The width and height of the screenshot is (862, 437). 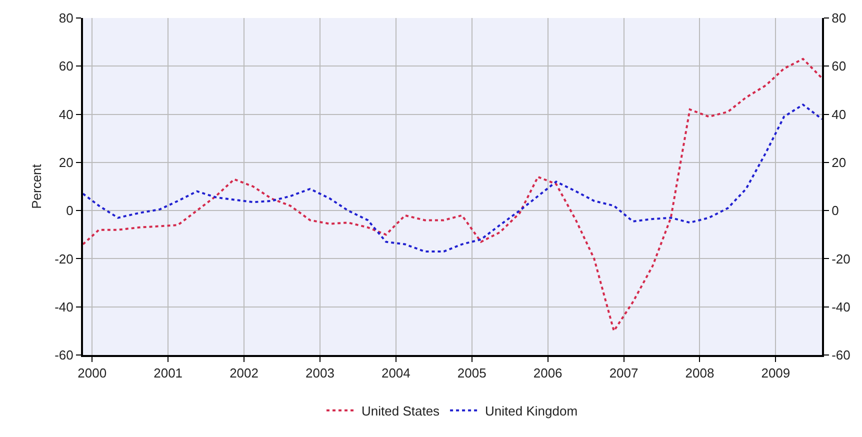 What do you see at coordinates (244, 373) in the screenshot?
I see `x-tick-label: 2002` at bounding box center [244, 373].